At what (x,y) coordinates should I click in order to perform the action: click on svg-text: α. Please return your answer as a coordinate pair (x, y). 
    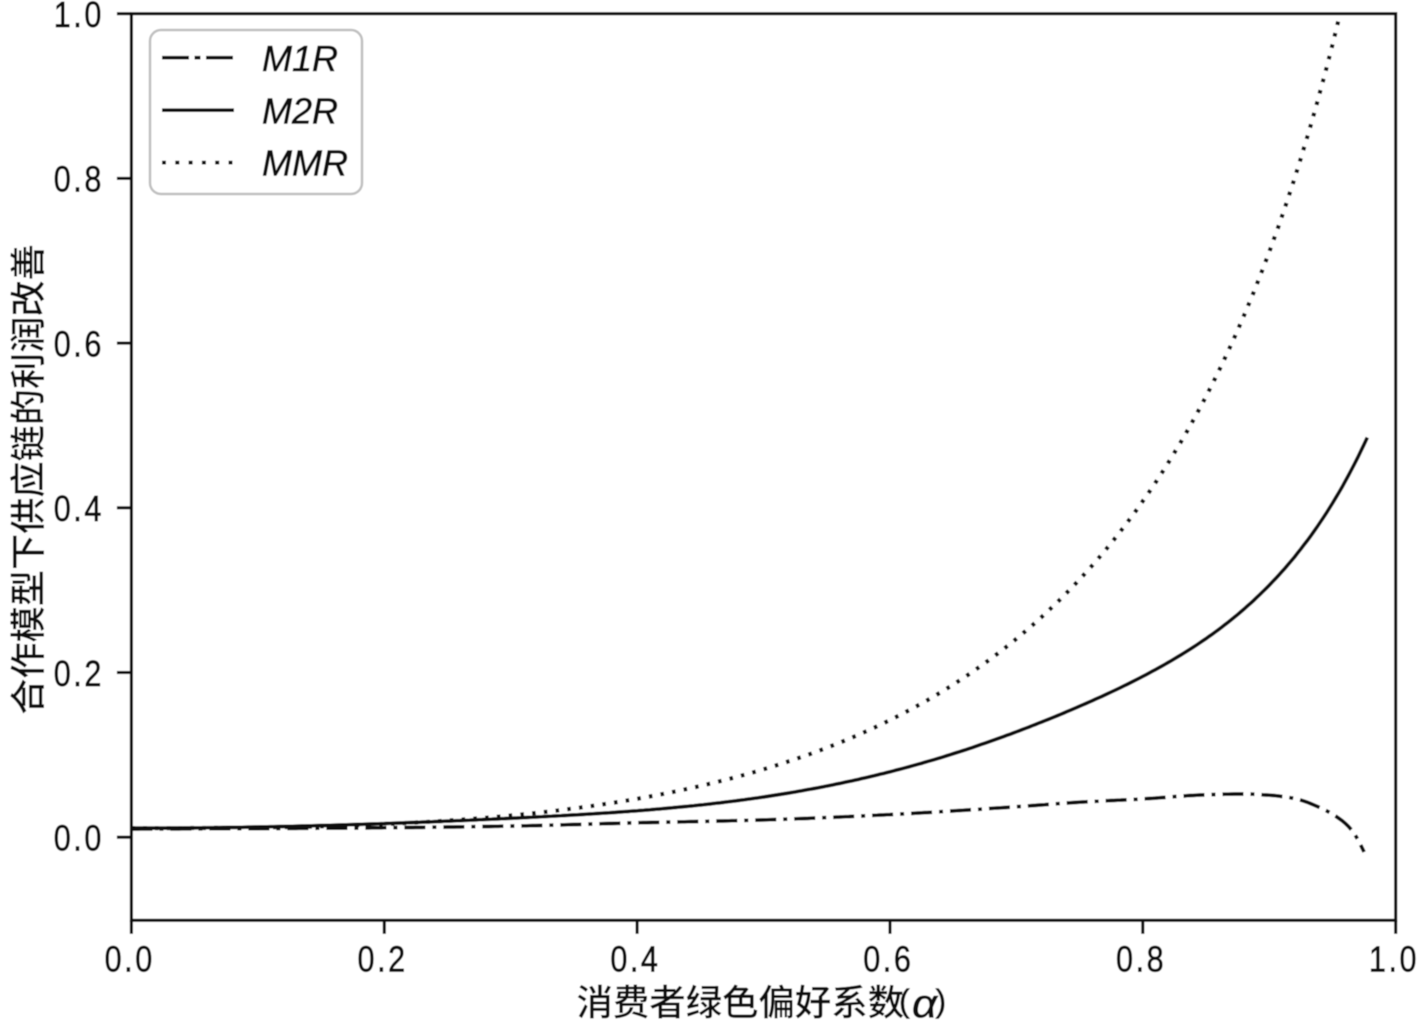
    Looking at the image, I should click on (925, 1003).